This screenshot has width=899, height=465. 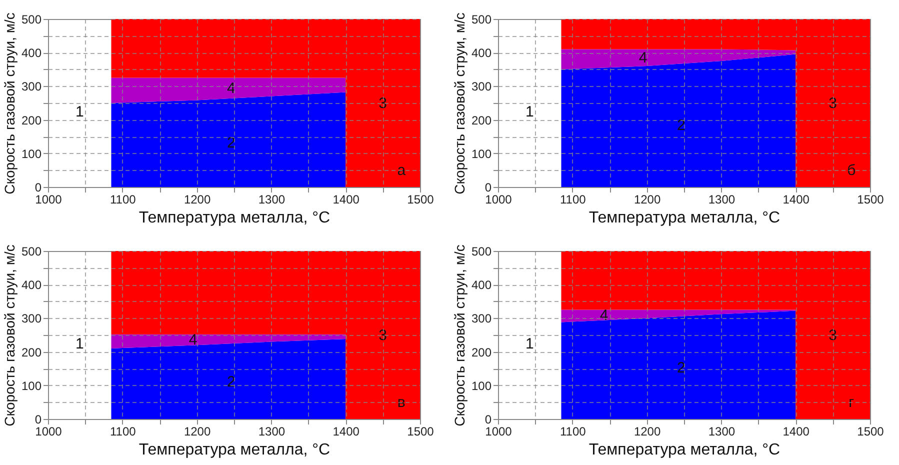 What do you see at coordinates (401, 171) in the screenshot?
I see `annotation: а` at bounding box center [401, 171].